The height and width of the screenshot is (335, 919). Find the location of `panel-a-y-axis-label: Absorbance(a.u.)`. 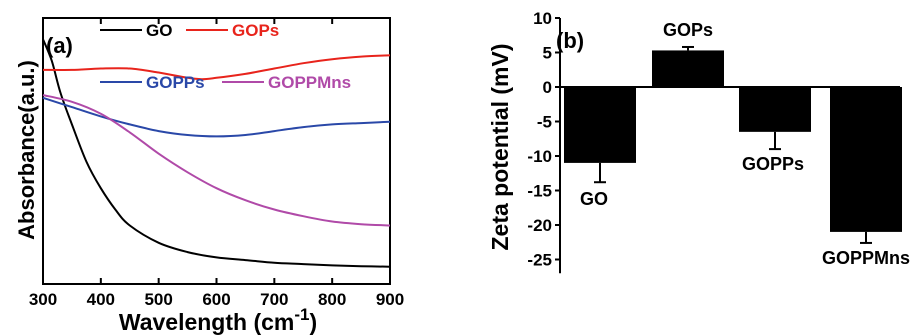

panel-a-y-axis-label: Absorbance(a.u.) is located at coordinates (26, 150).